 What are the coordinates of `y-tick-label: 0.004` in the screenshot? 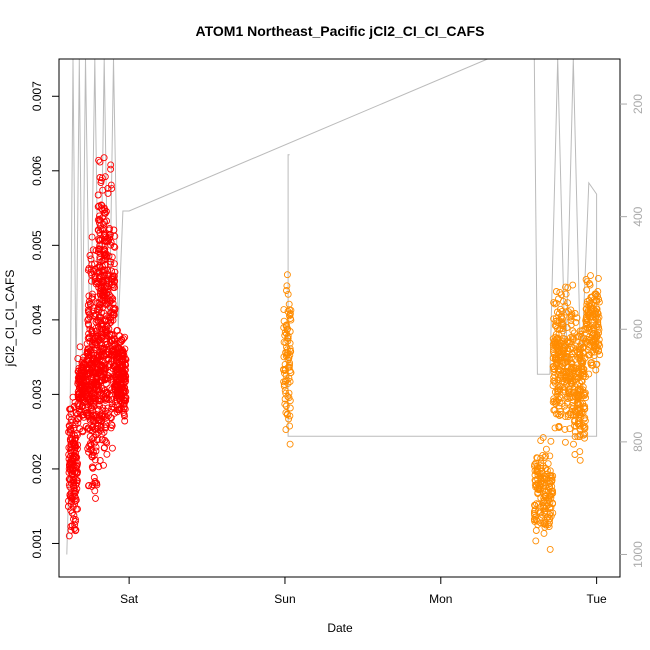 It's located at (37, 320).